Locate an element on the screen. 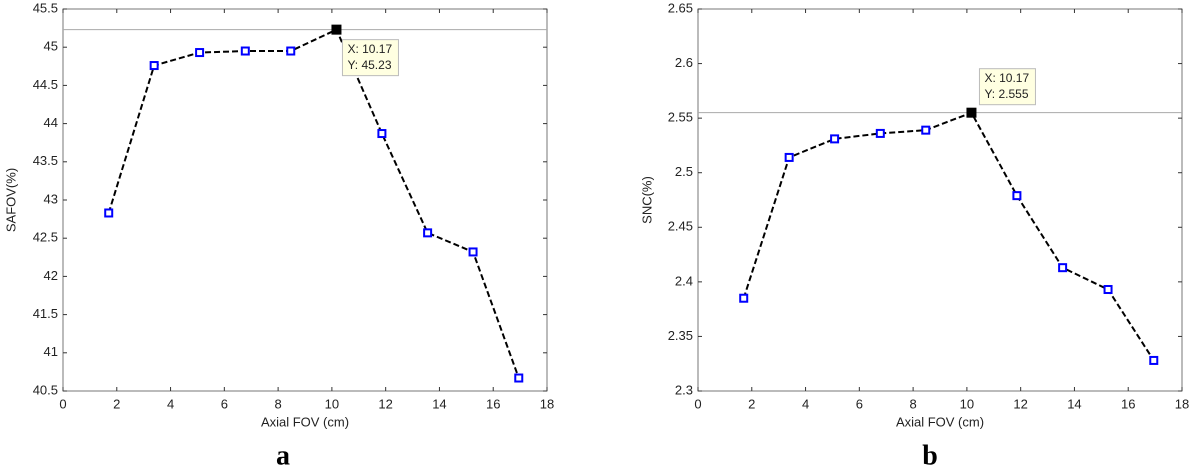  y-tick-label: 40.5 is located at coordinates (45, 389).